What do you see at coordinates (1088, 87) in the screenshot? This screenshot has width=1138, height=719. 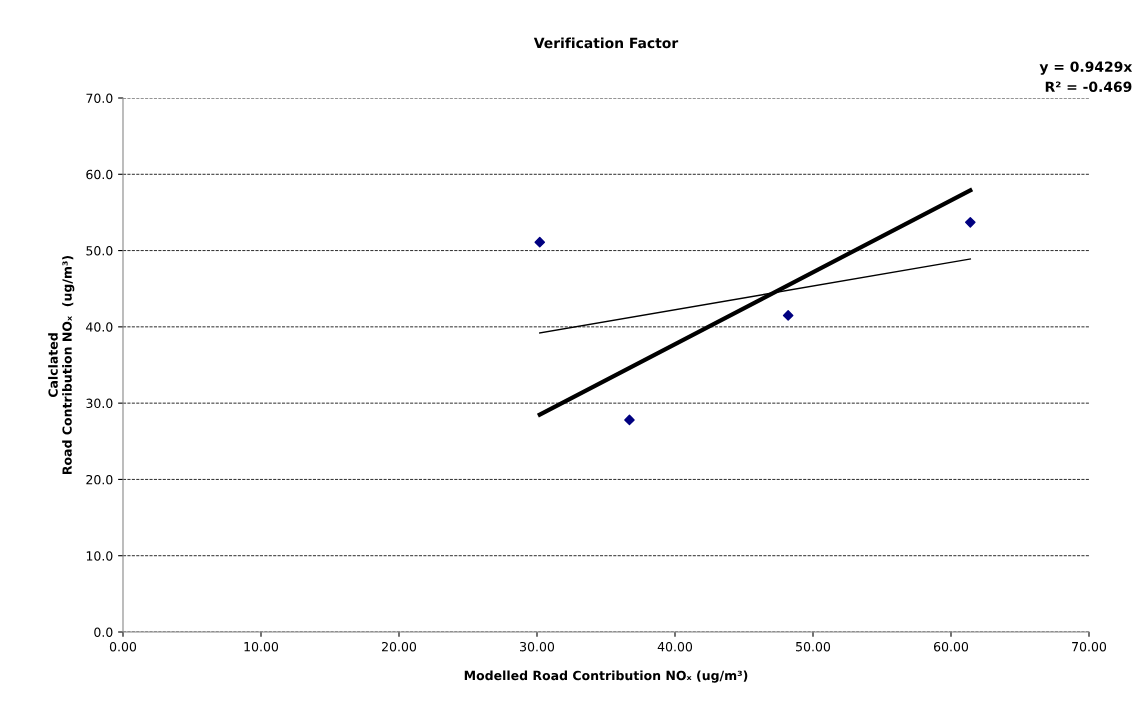 I see `text: R² = -0.469` at bounding box center [1088, 87].